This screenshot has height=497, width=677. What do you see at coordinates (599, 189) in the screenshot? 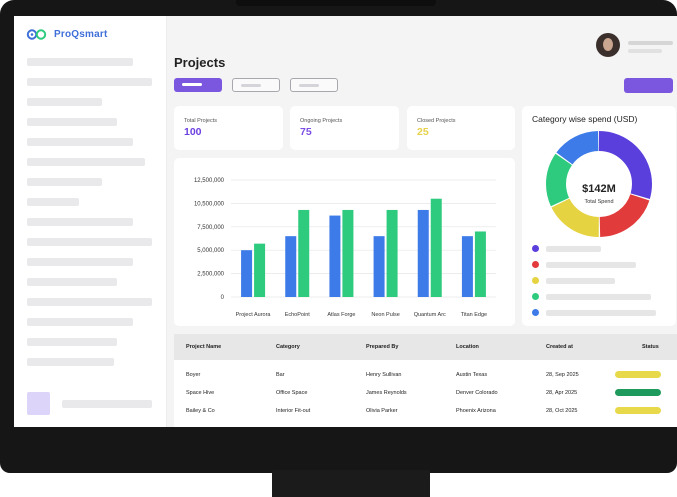
I see `donut-total-value: $142M` at bounding box center [599, 189].